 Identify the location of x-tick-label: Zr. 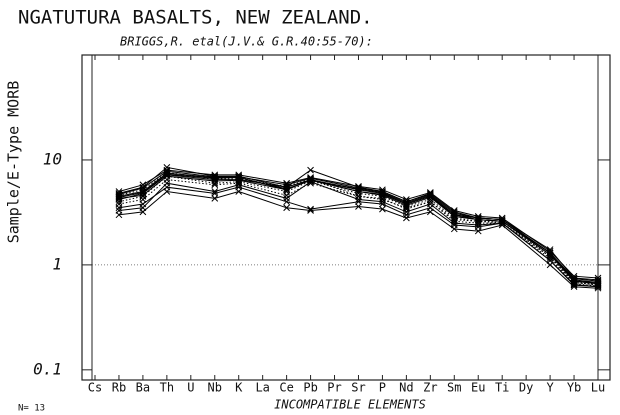
(430, 388).